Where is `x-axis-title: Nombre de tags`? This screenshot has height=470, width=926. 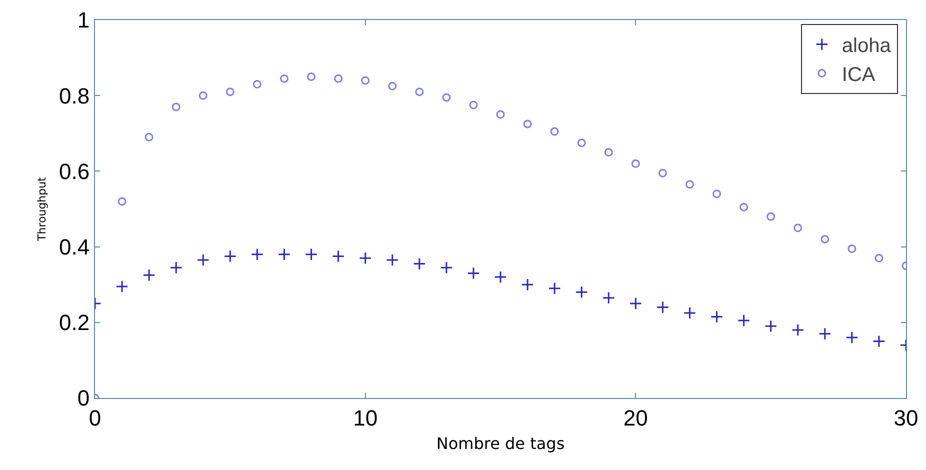
x-axis-title: Nombre de tags is located at coordinates (500, 444).